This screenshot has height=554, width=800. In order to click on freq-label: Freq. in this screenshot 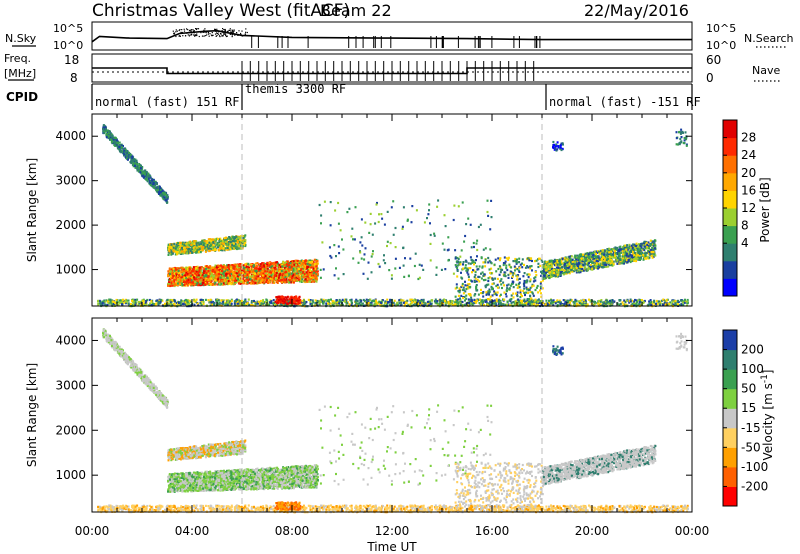, I will do `click(17, 58)`.